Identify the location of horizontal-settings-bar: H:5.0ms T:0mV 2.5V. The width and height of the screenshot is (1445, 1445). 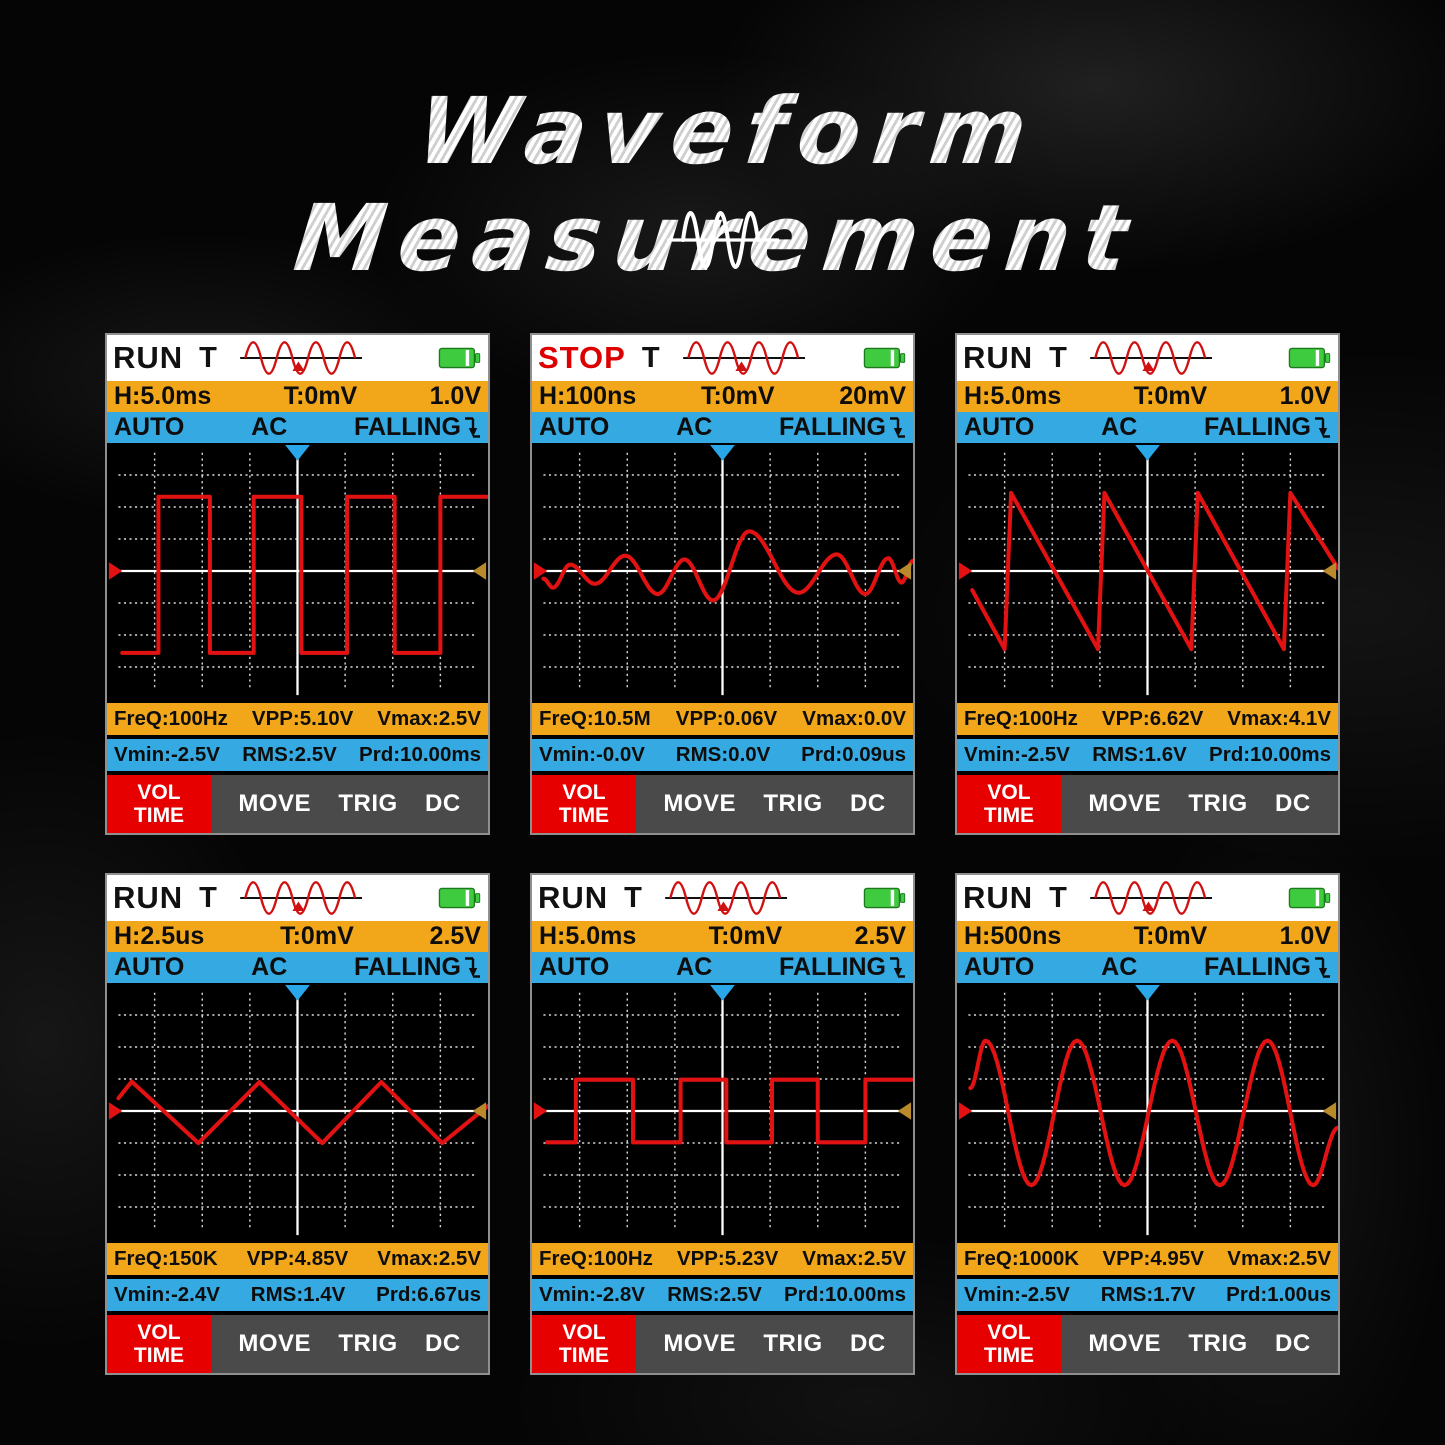
(722, 936).